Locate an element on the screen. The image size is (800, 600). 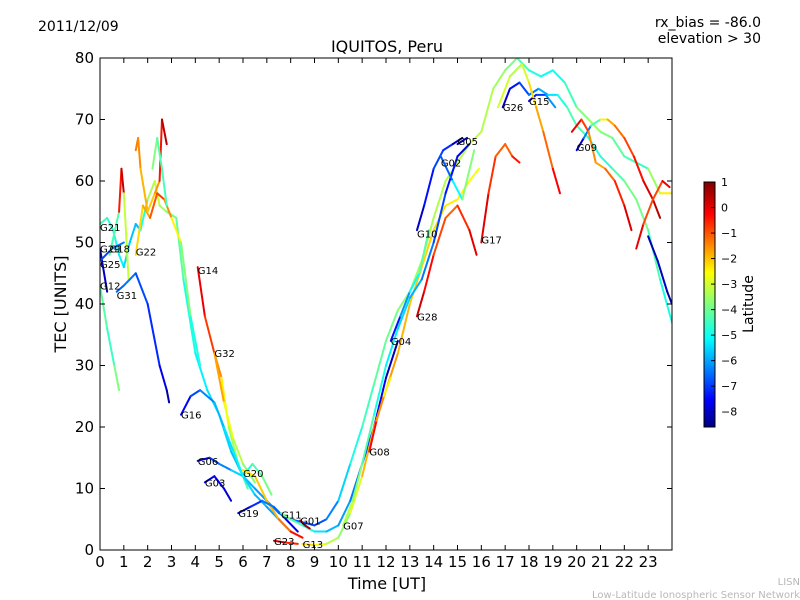
y-tick-label: 0 is located at coordinates (89, 550).